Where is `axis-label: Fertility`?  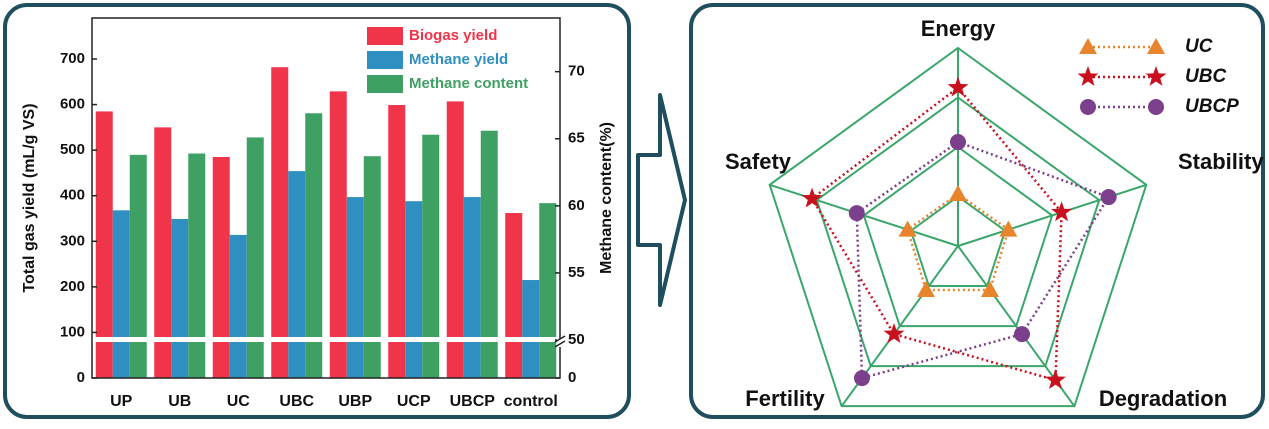
axis-label: Fertility is located at coordinates (785, 398).